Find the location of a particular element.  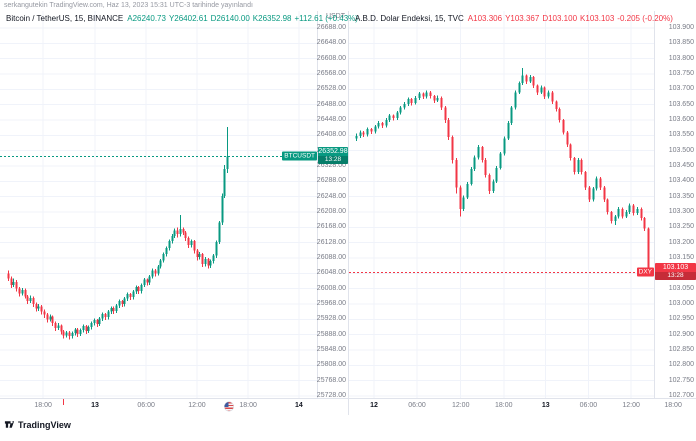

price-tick-label: 25848.00 is located at coordinates (331, 349).